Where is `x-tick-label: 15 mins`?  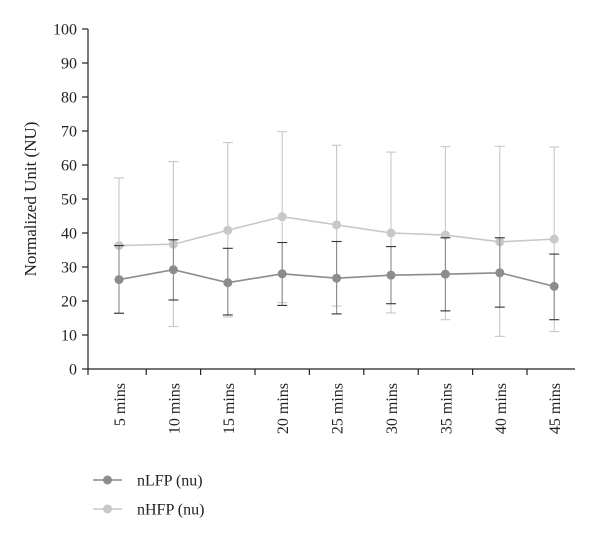 x-tick-label: 15 mins is located at coordinates (229, 408).